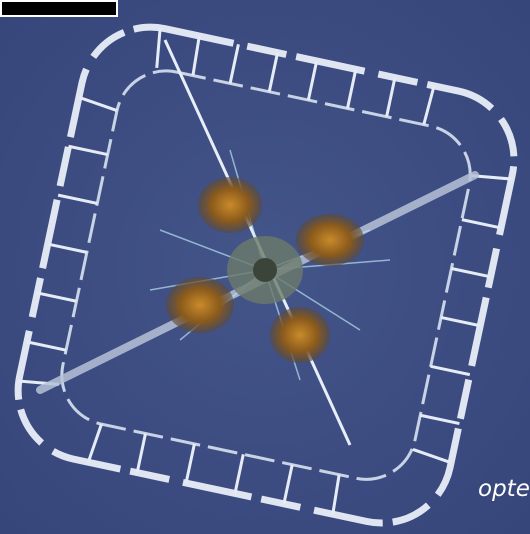 The image size is (530, 534). Describe the element at coordinates (504, 489) in the screenshot. I see `caption: optera` at that location.